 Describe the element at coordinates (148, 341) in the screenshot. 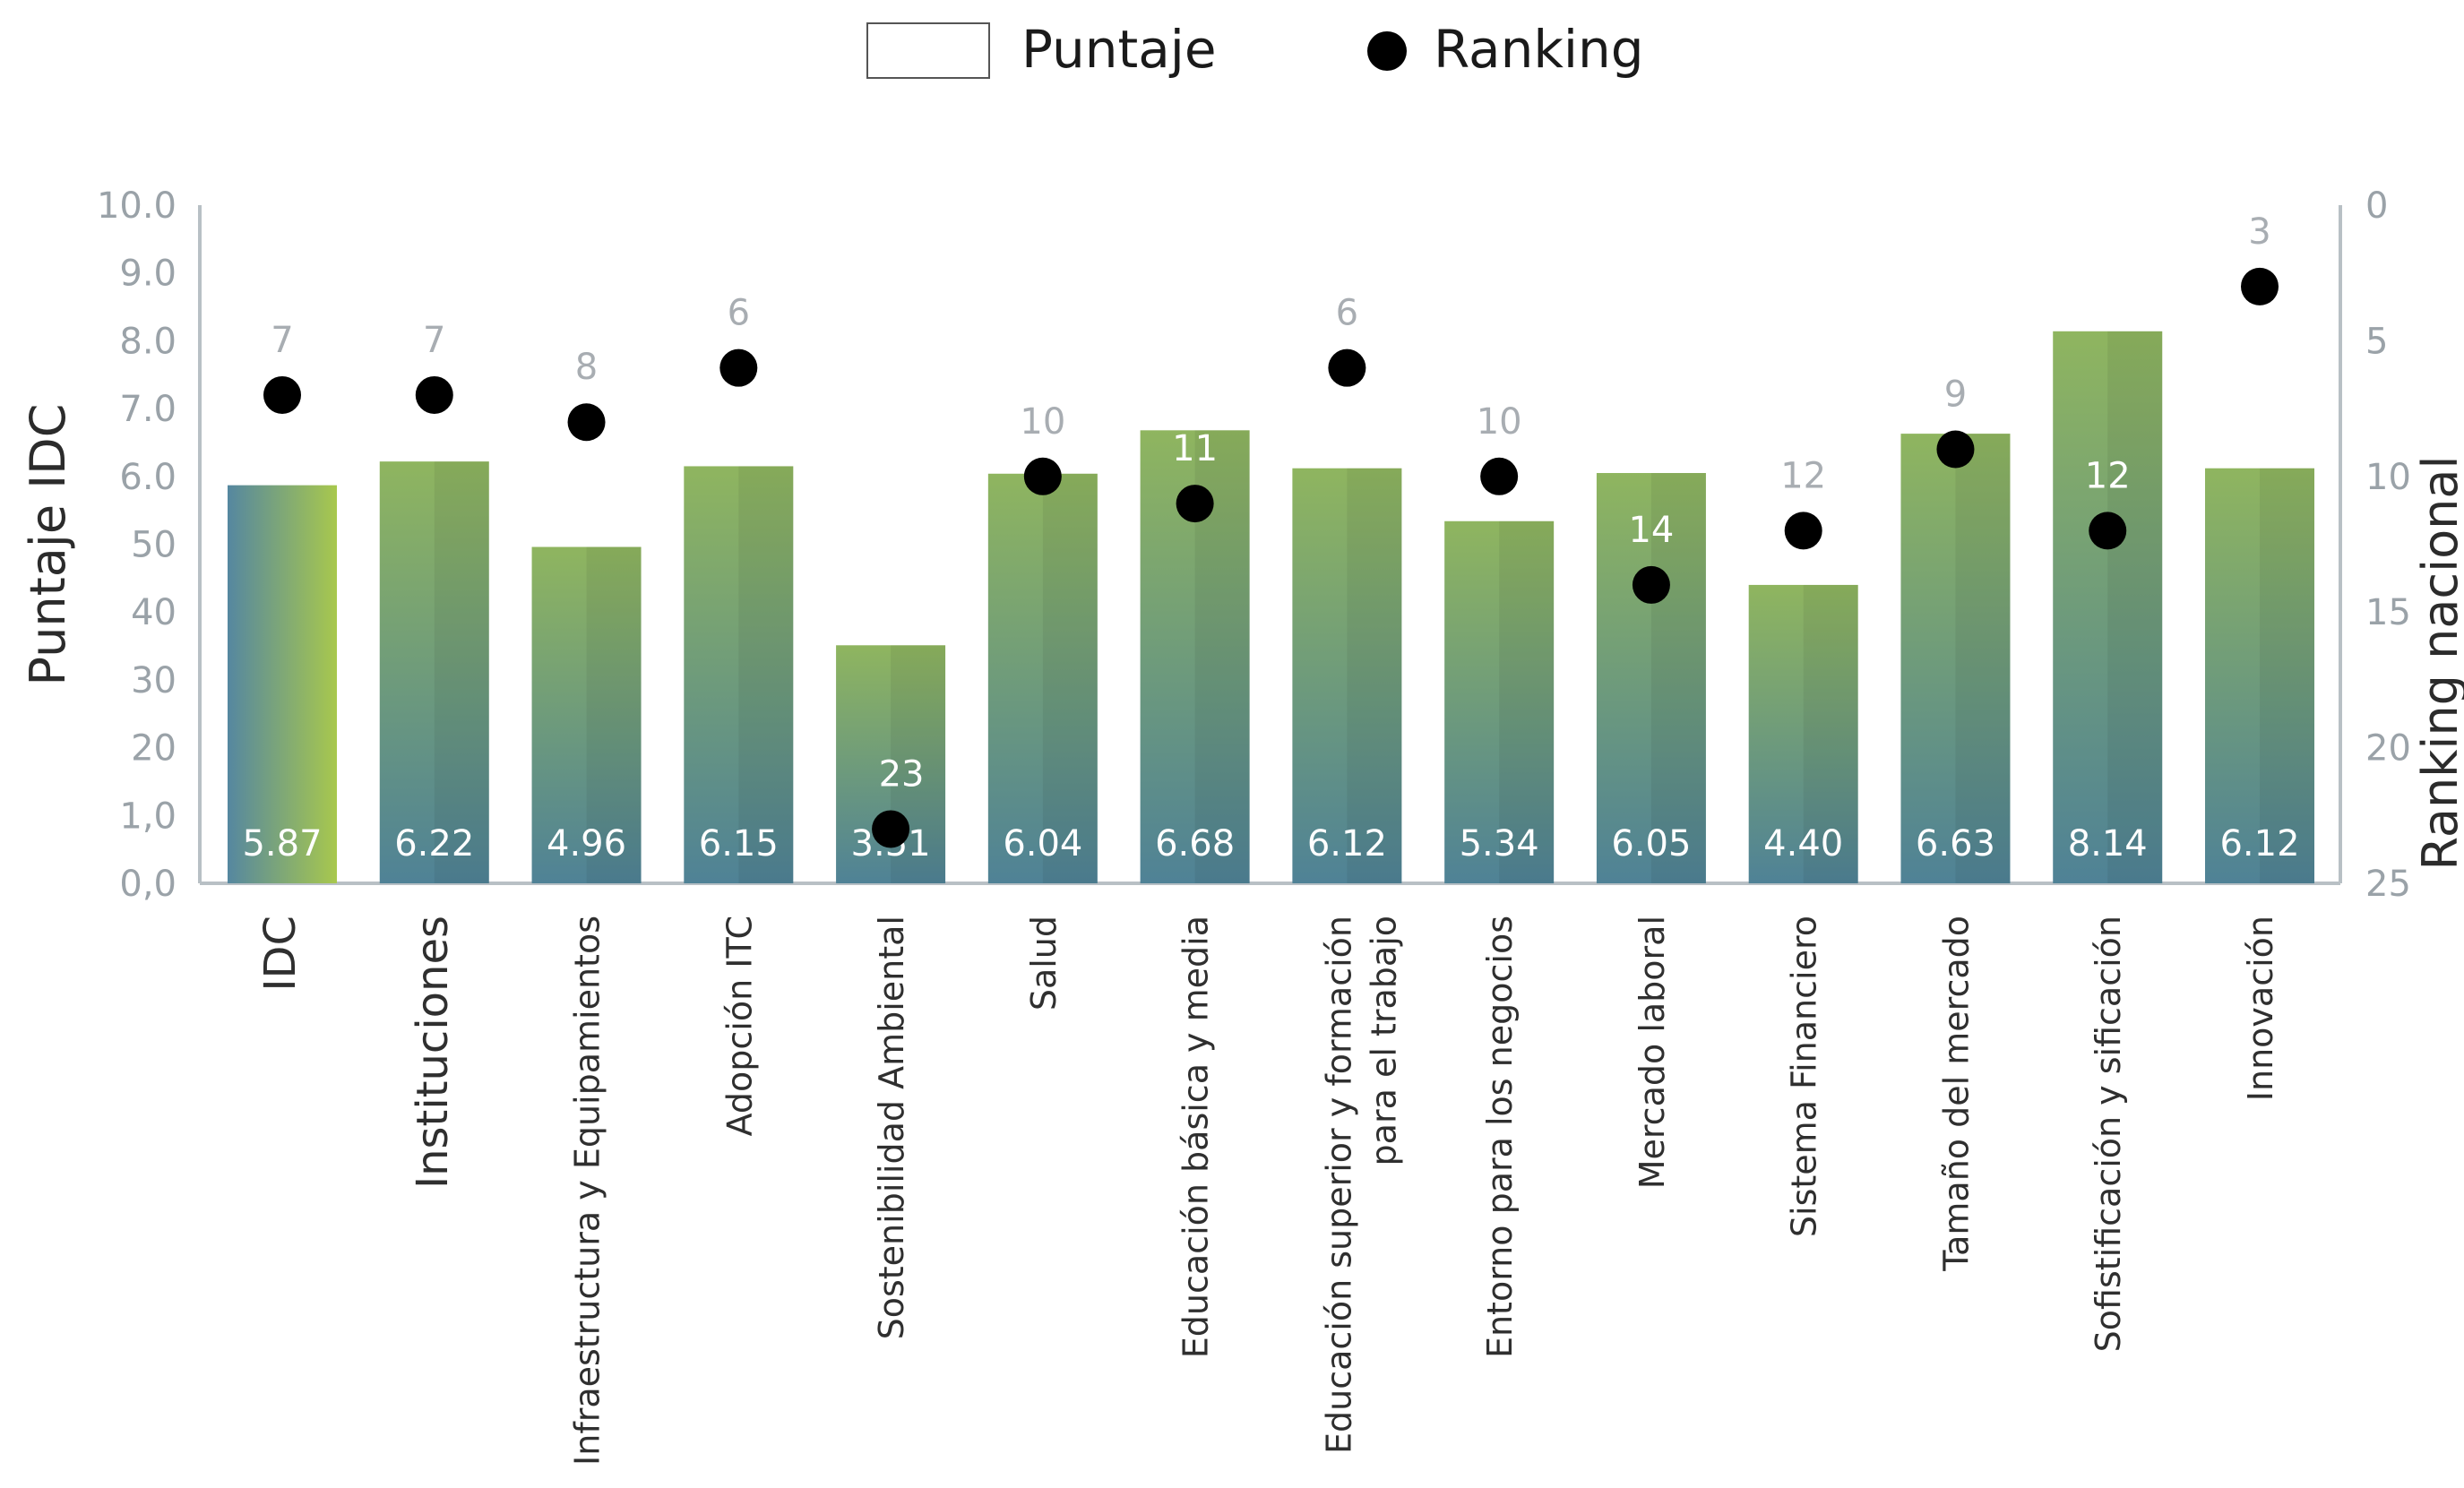

I see `y-tick-label: 8.0` at that location.